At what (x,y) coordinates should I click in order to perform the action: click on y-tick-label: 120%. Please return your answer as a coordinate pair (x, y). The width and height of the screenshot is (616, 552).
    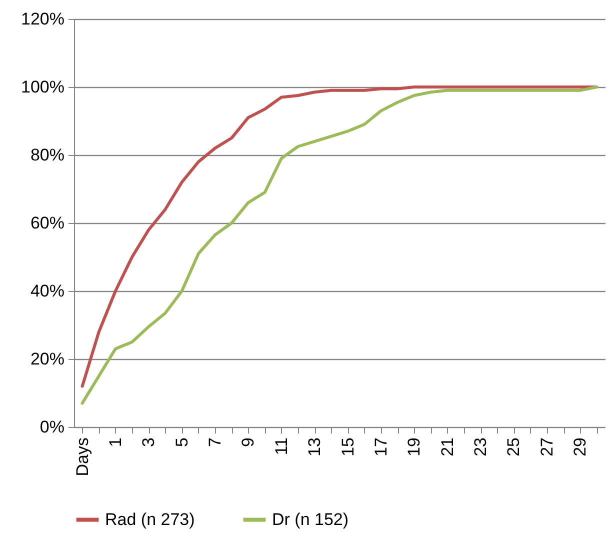
    Looking at the image, I should click on (42, 19).